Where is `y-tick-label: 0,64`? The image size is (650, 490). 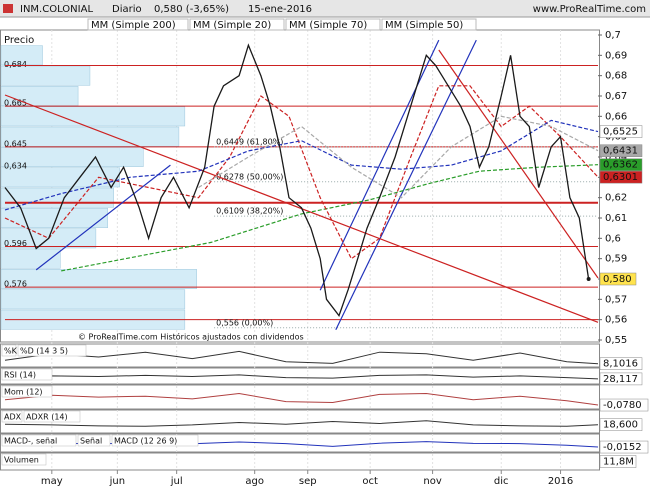
y-tick-label: 0,64 is located at coordinates (616, 157).